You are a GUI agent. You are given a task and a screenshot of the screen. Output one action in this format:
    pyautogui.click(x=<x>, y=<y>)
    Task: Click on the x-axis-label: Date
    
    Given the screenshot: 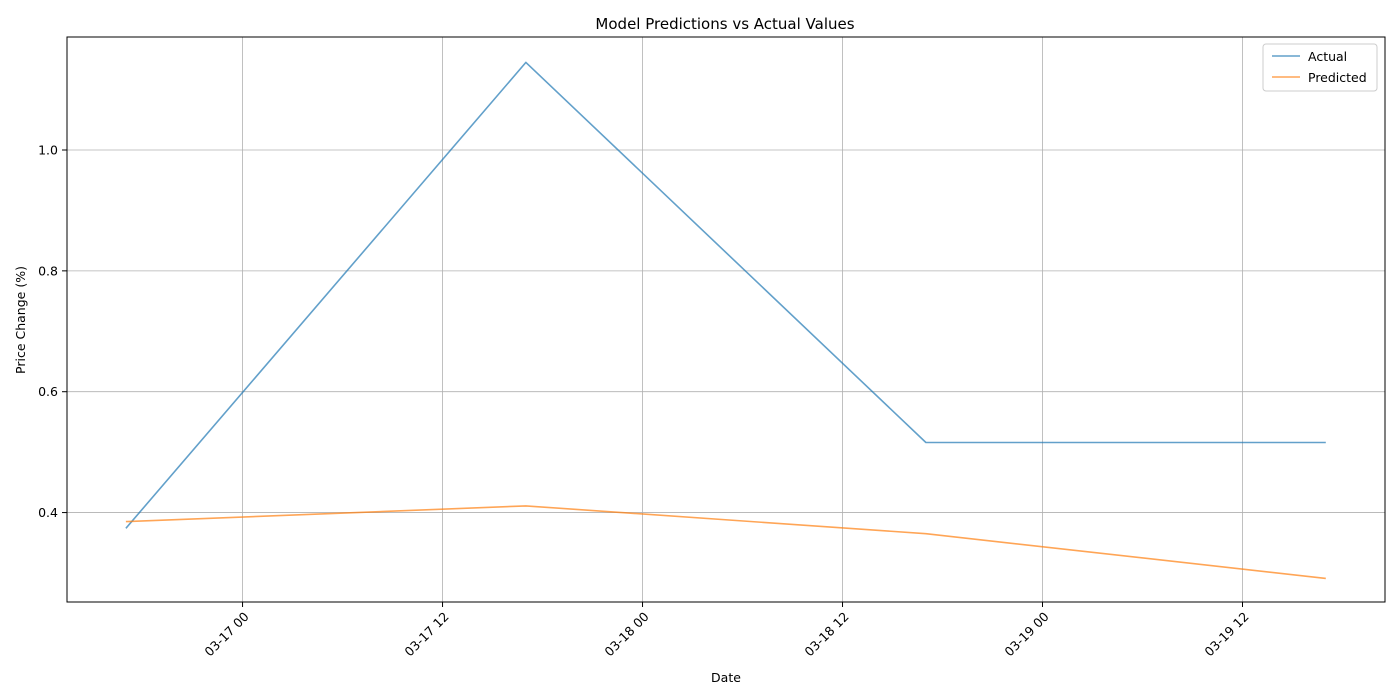 What is the action you would take?
    pyautogui.click(x=726, y=677)
    